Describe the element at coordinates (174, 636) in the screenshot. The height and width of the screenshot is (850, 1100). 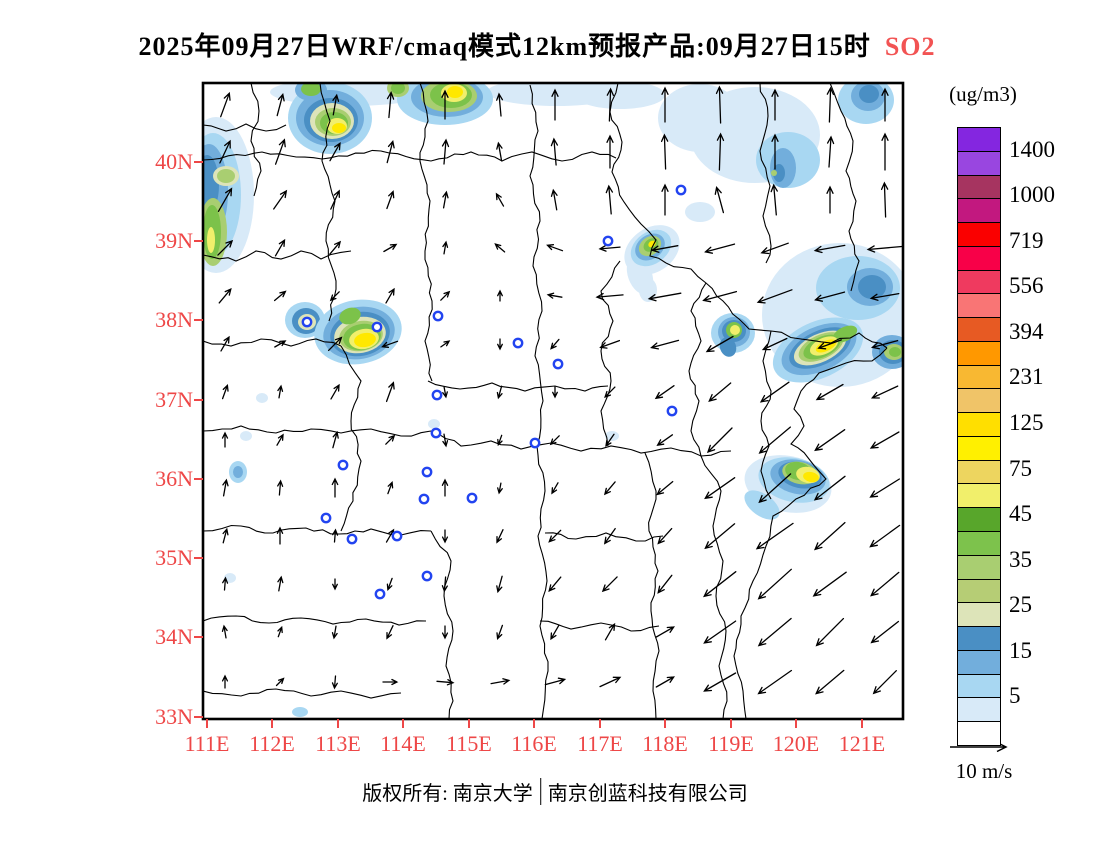
I see `lat-label-34N: 34N` at that location.